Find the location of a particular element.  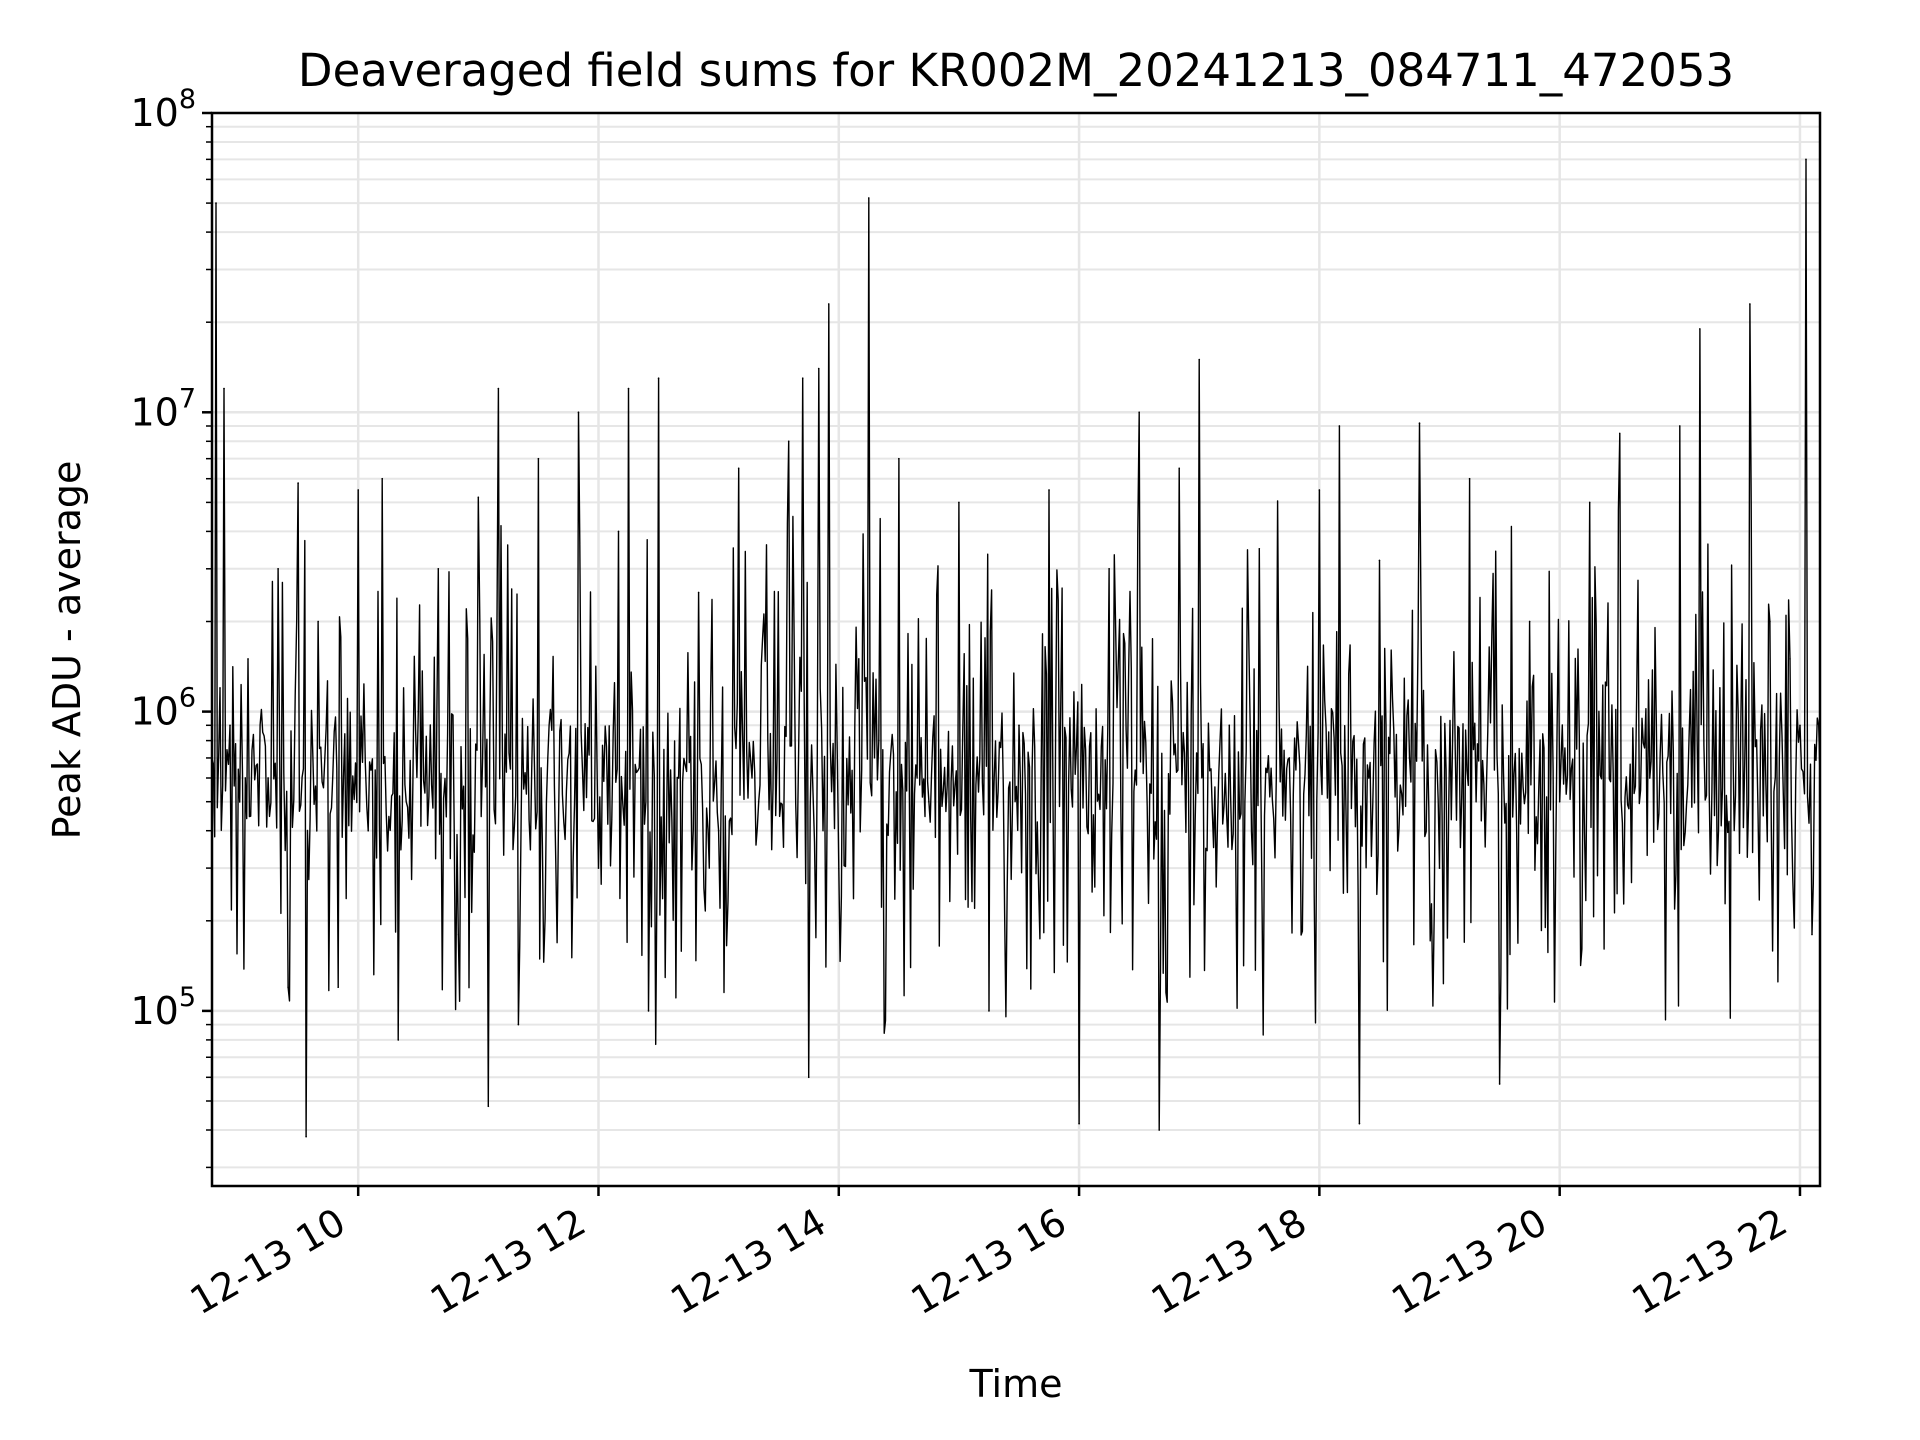

y-tick-label: 10⁵ is located at coordinates (163, 1007).